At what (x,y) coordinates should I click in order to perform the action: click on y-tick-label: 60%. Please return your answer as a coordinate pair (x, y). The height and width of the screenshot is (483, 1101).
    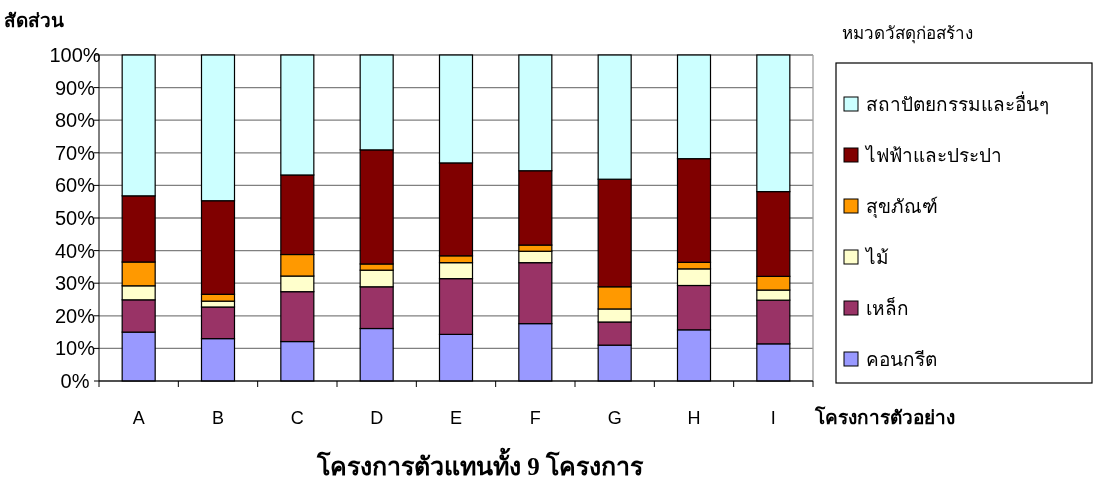
    Looking at the image, I should click on (75, 185).